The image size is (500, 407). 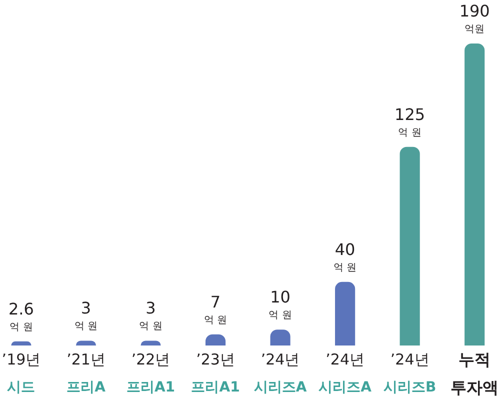 What do you see at coordinates (280, 305) in the screenshot?
I see `data-label: 10 억 원` at bounding box center [280, 305].